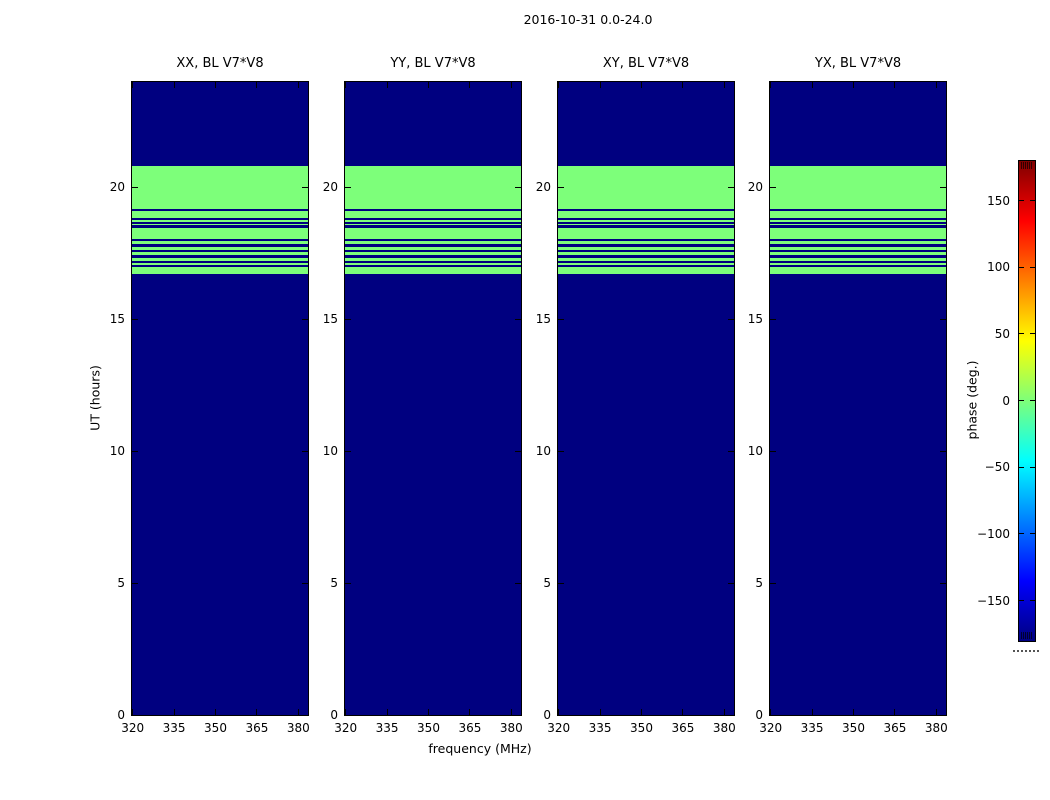  I want to click on colorbar-gradient, so click(1026, 400).